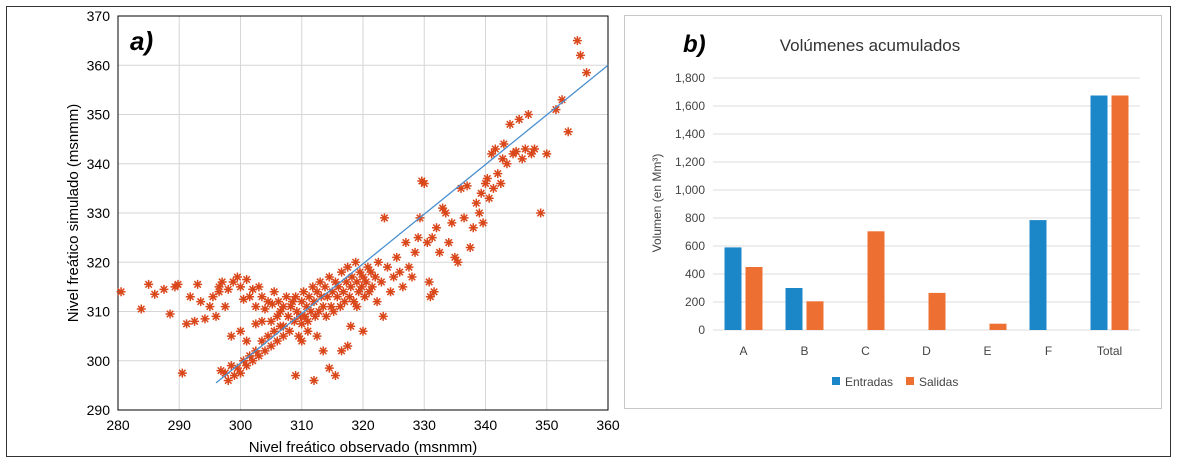 This screenshot has width=1177, height=463. What do you see at coordinates (804, 351) in the screenshot?
I see `bar-x-tick-label: B` at bounding box center [804, 351].